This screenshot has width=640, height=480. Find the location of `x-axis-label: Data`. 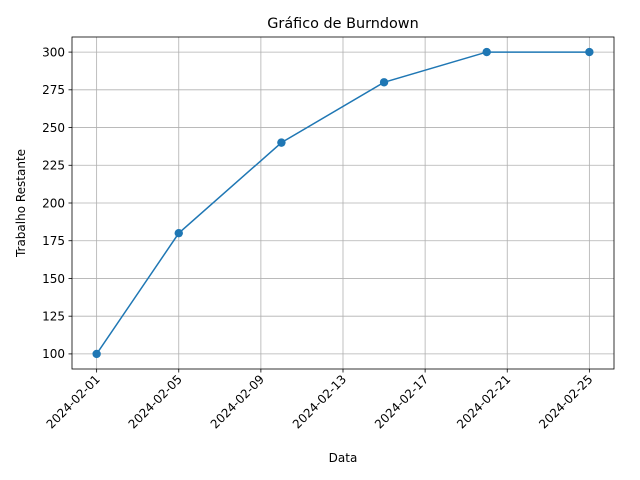

x-axis-label: Data is located at coordinates (343, 458).